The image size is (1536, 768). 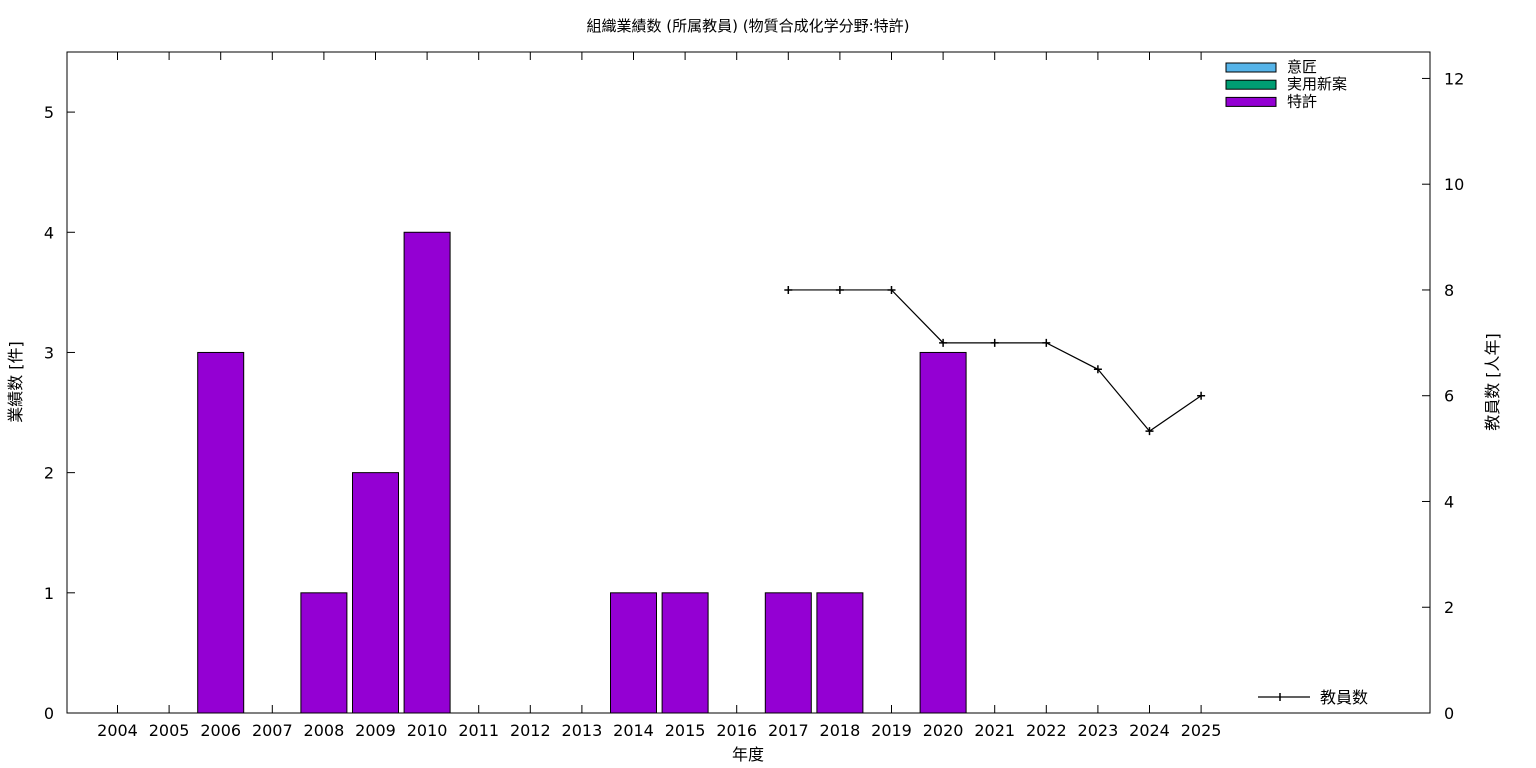 I want to click on x-tick-label: 2021, so click(x=994, y=730).